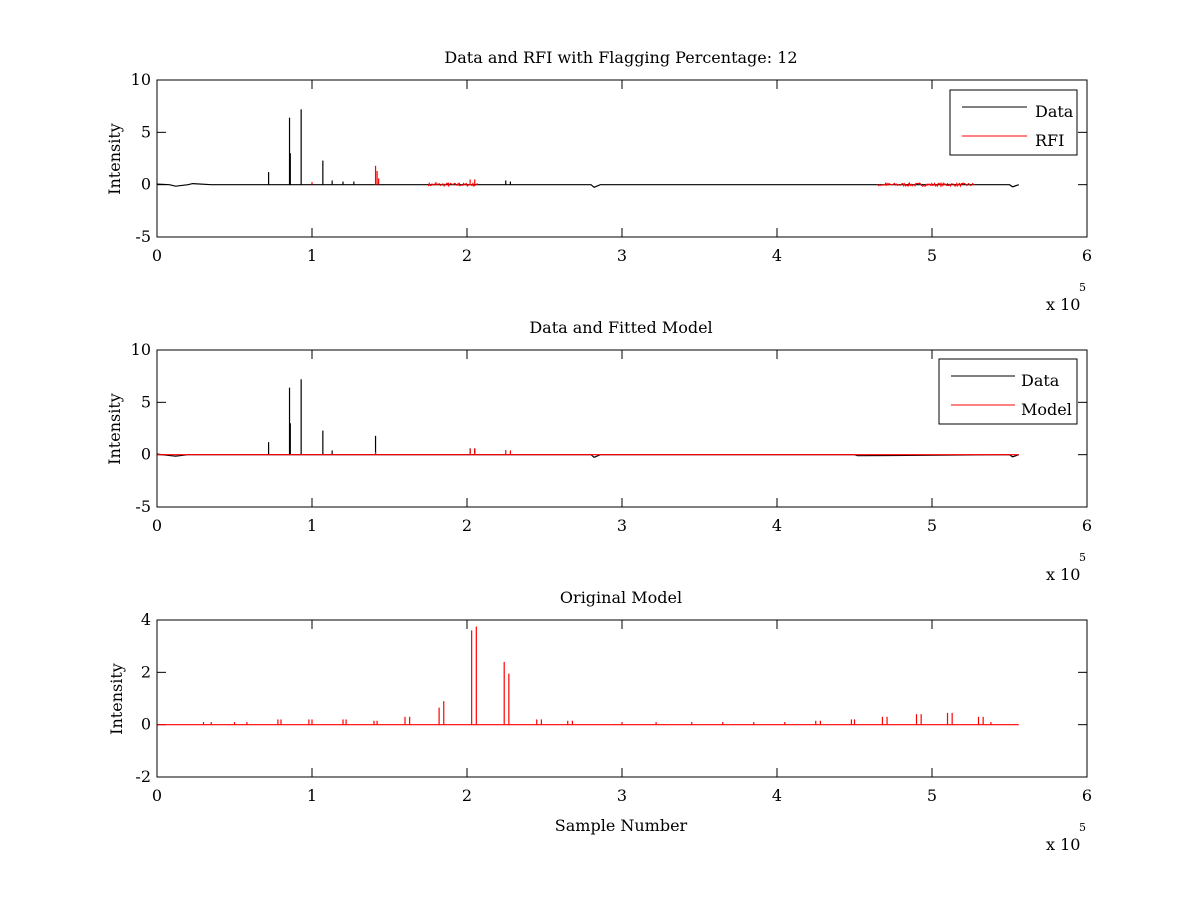  What do you see at coordinates (146, 671) in the screenshot?
I see `y-tick-label: 2` at bounding box center [146, 671].